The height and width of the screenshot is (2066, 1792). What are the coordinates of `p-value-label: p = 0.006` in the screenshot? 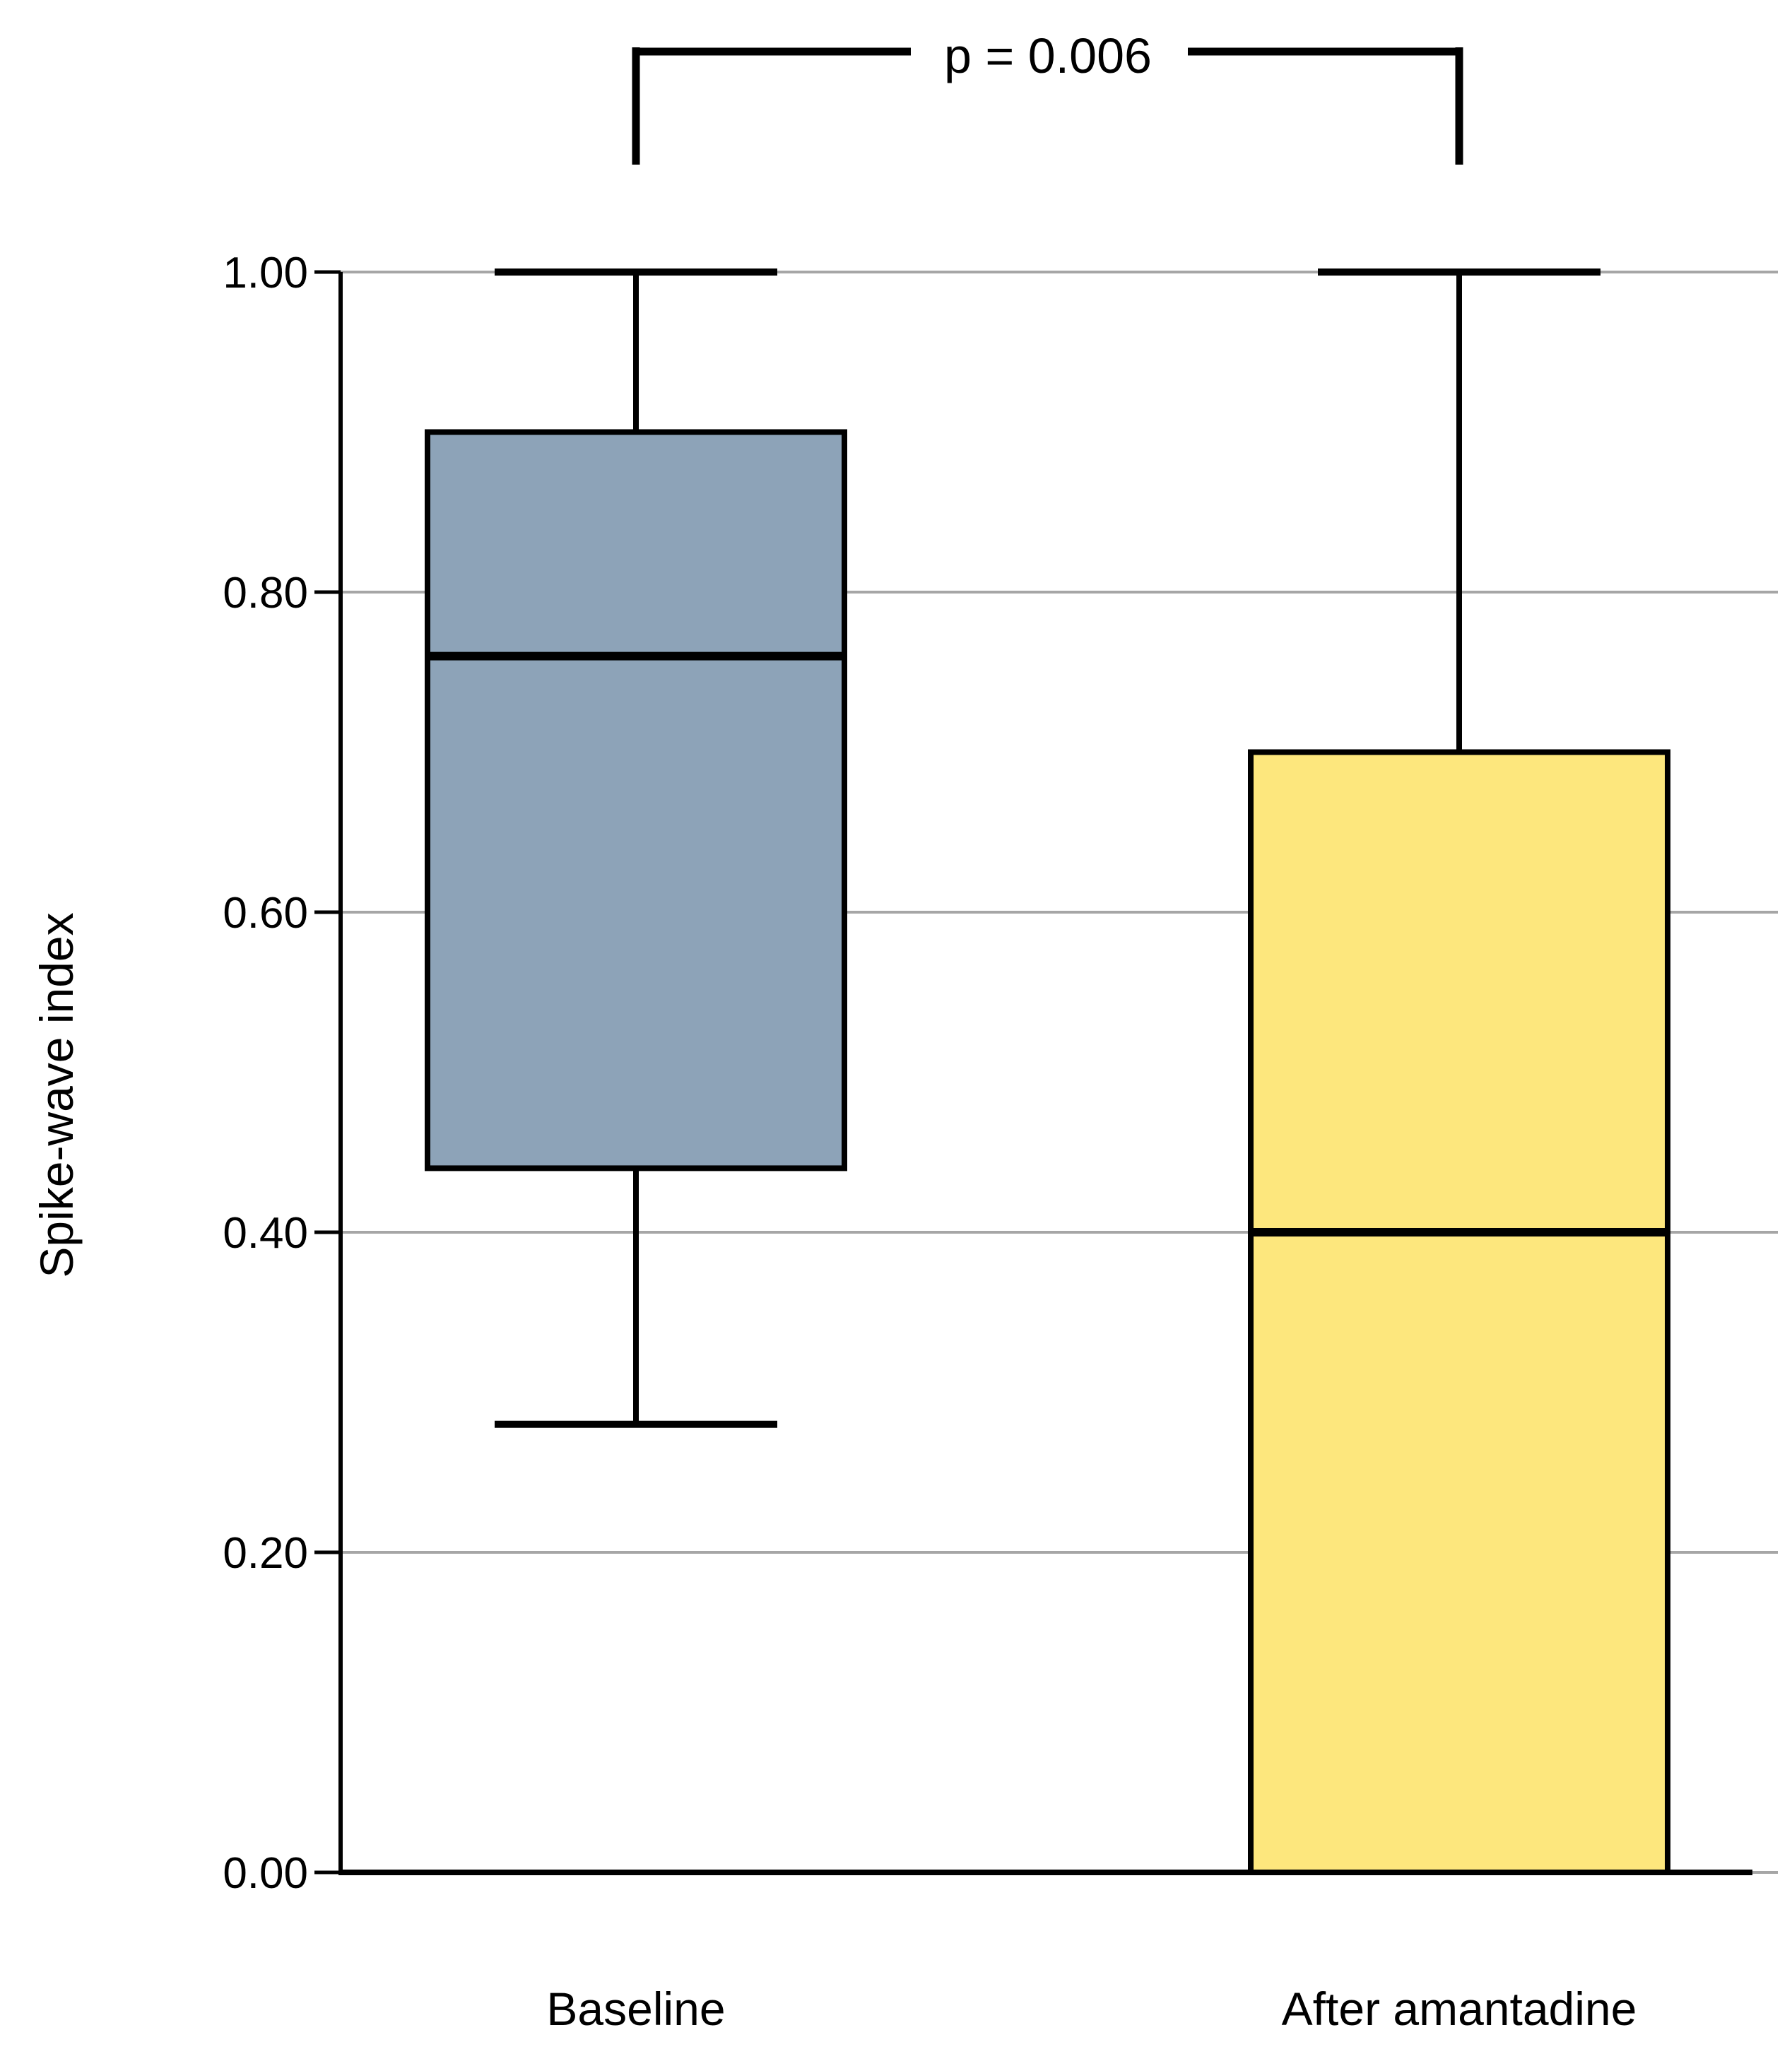 It's located at (1048, 55).